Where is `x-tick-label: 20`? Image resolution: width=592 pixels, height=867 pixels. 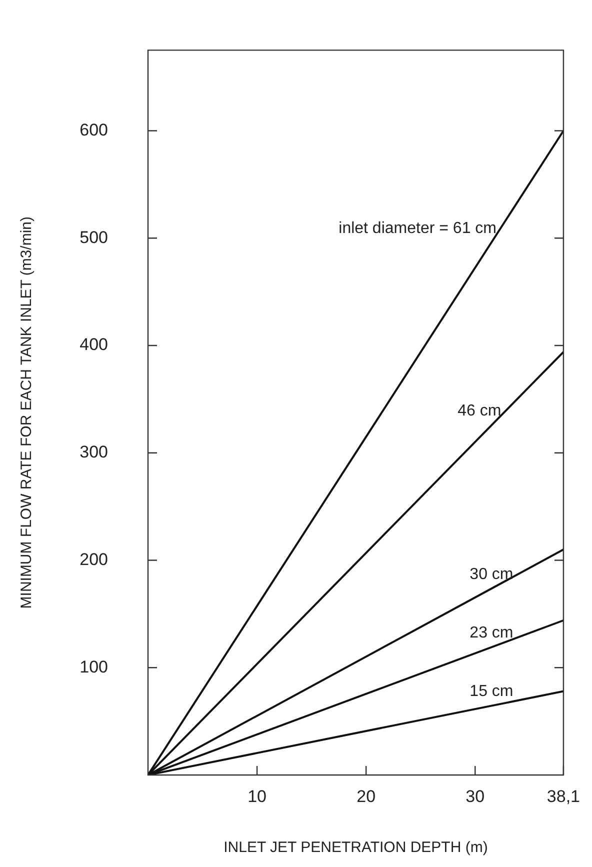
x-tick-label: 20 is located at coordinates (366, 796).